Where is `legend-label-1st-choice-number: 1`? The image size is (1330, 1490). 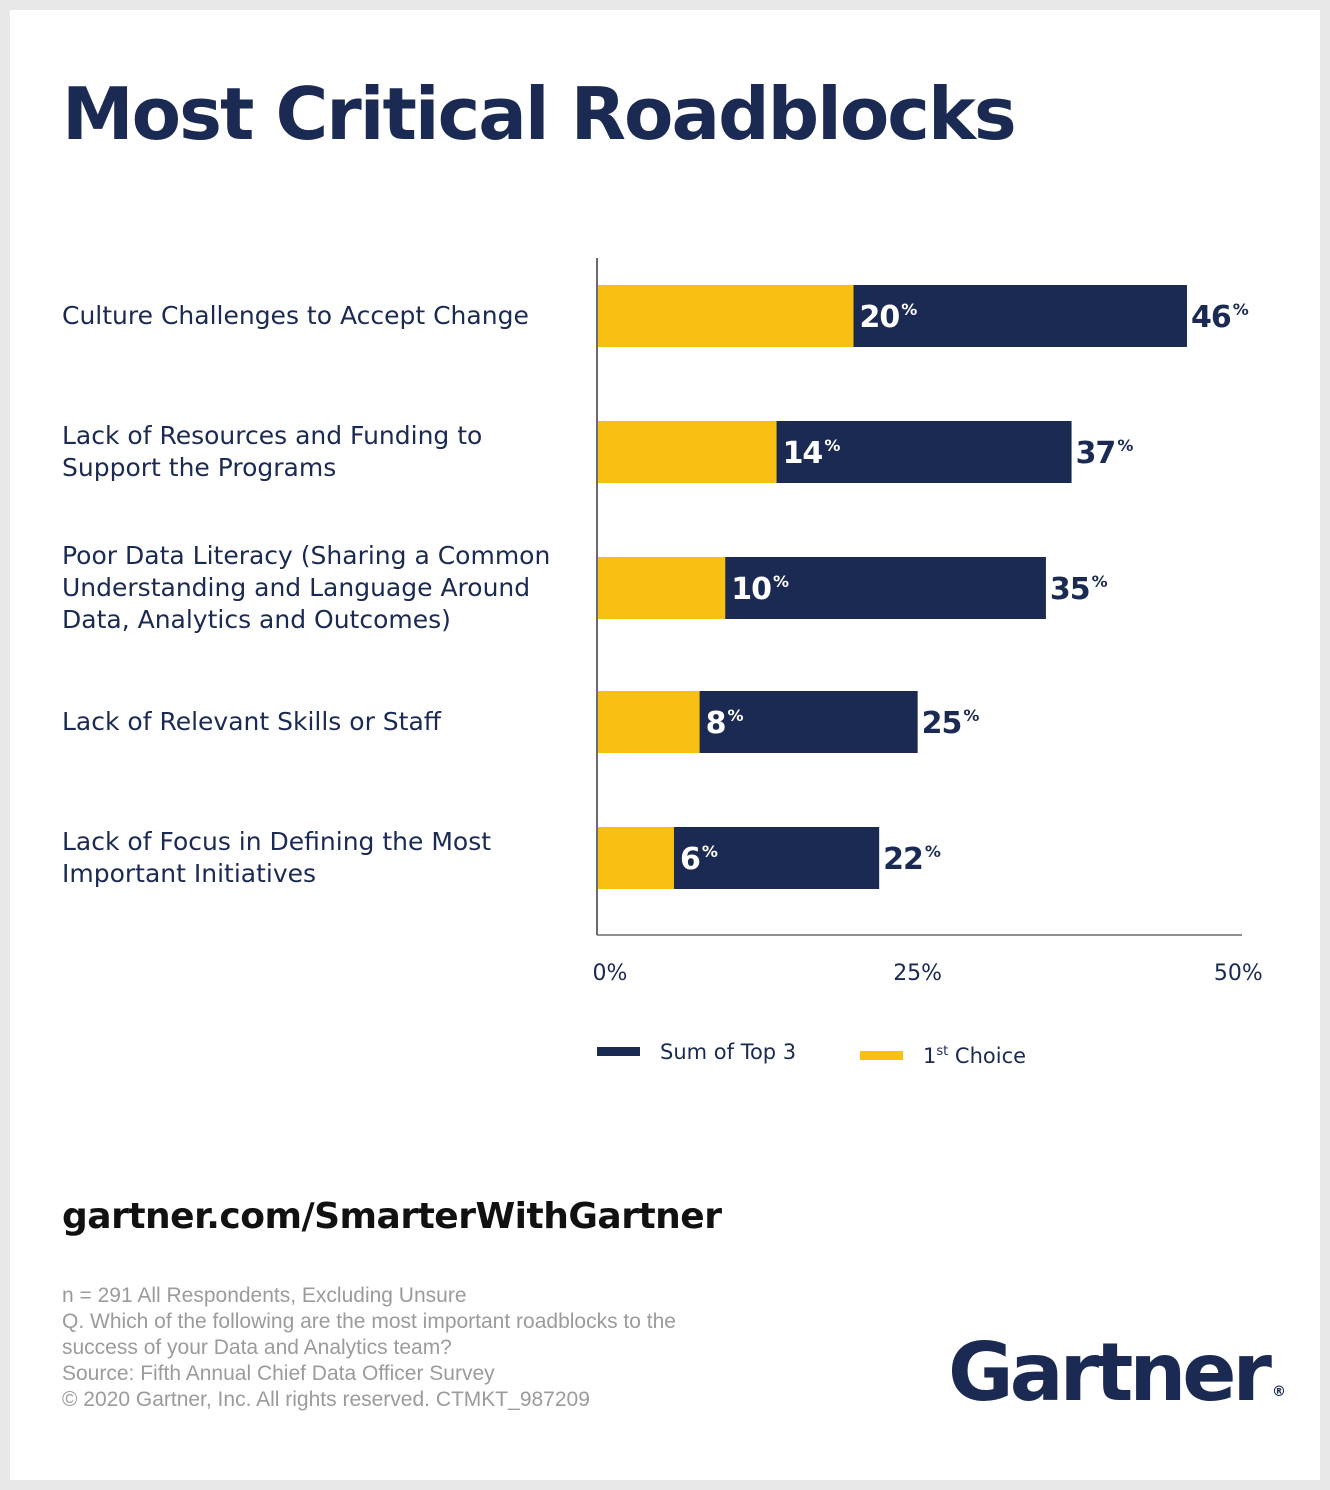 legend-label-1st-choice-number: 1 is located at coordinates (930, 1056).